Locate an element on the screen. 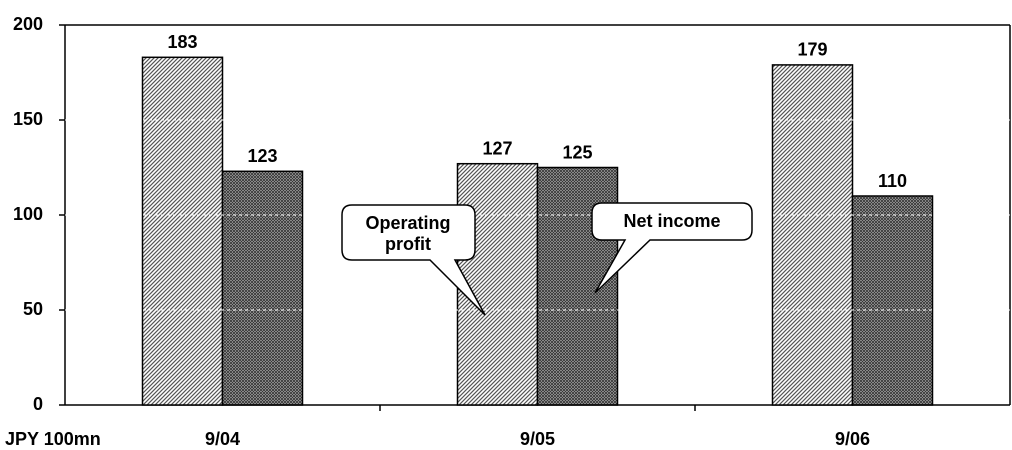 The height and width of the screenshot is (450, 1012). data-label: 110 is located at coordinates (892, 181).